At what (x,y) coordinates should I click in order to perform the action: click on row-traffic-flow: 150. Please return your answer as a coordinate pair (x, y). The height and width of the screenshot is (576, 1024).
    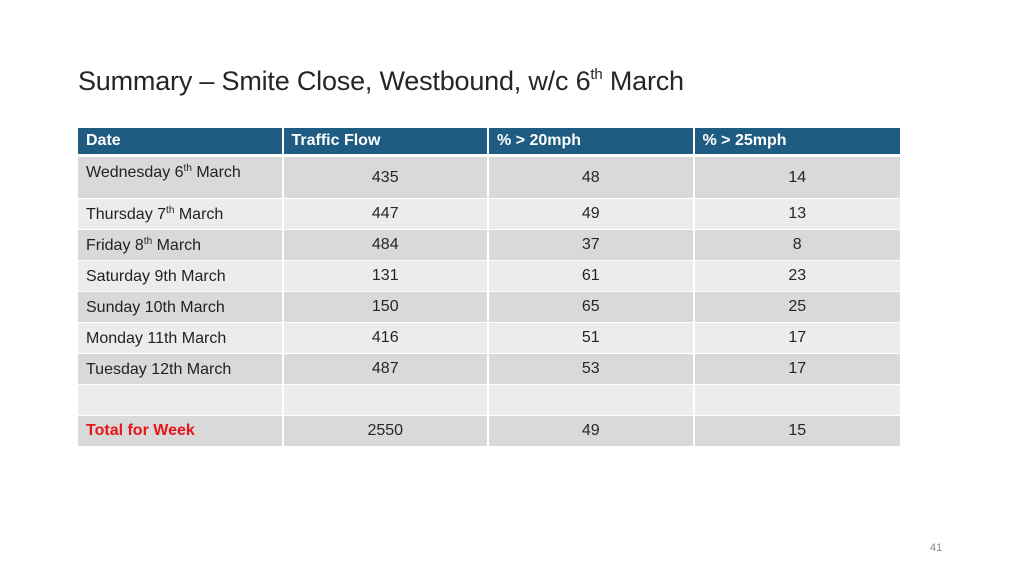
    Looking at the image, I should click on (386, 307).